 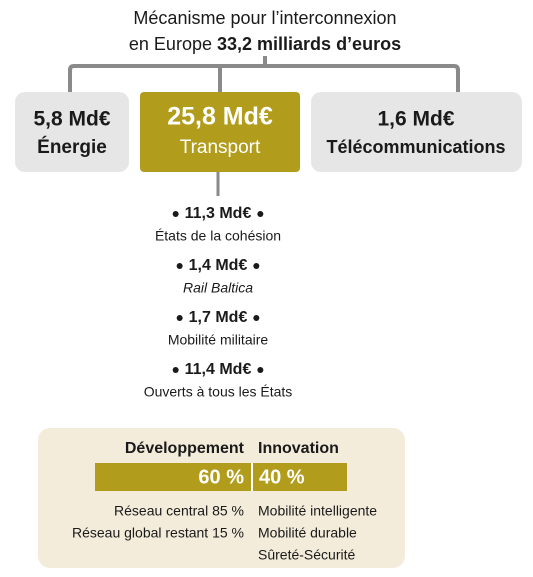 What do you see at coordinates (306, 555) in the screenshot?
I see `innov-line: Sûreté-Sécurité` at bounding box center [306, 555].